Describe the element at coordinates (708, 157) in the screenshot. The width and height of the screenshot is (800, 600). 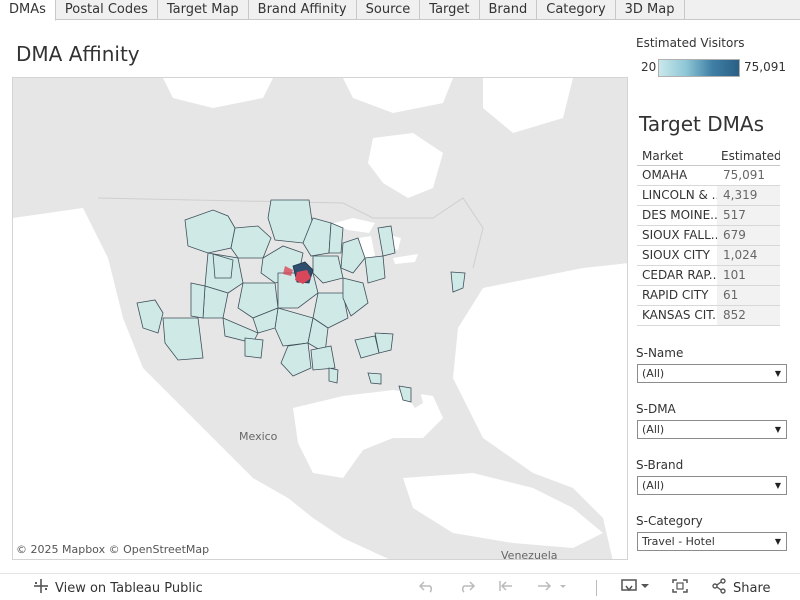
I see `table-header: Market Estimated` at that location.